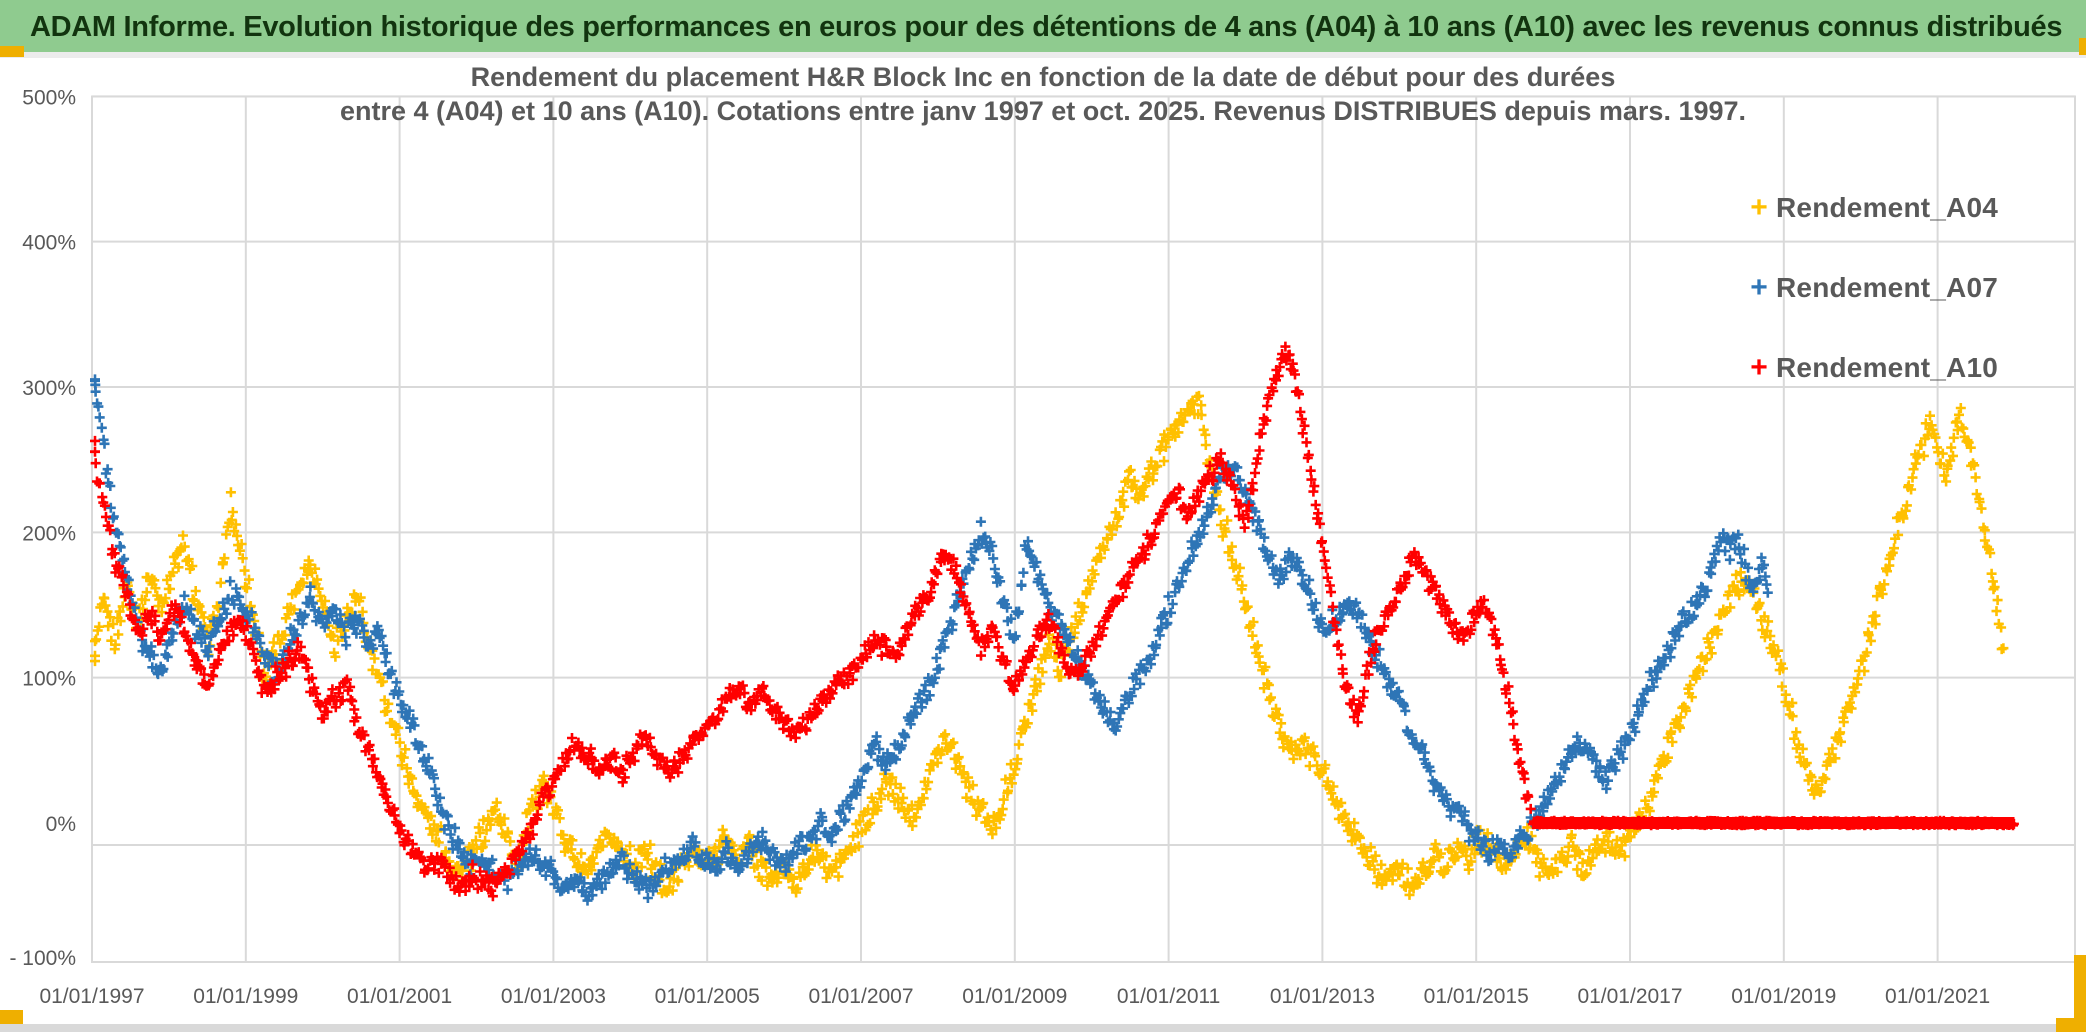  What do you see at coordinates (49, 388) in the screenshot?
I see `y-tick-label: 300%` at bounding box center [49, 388].